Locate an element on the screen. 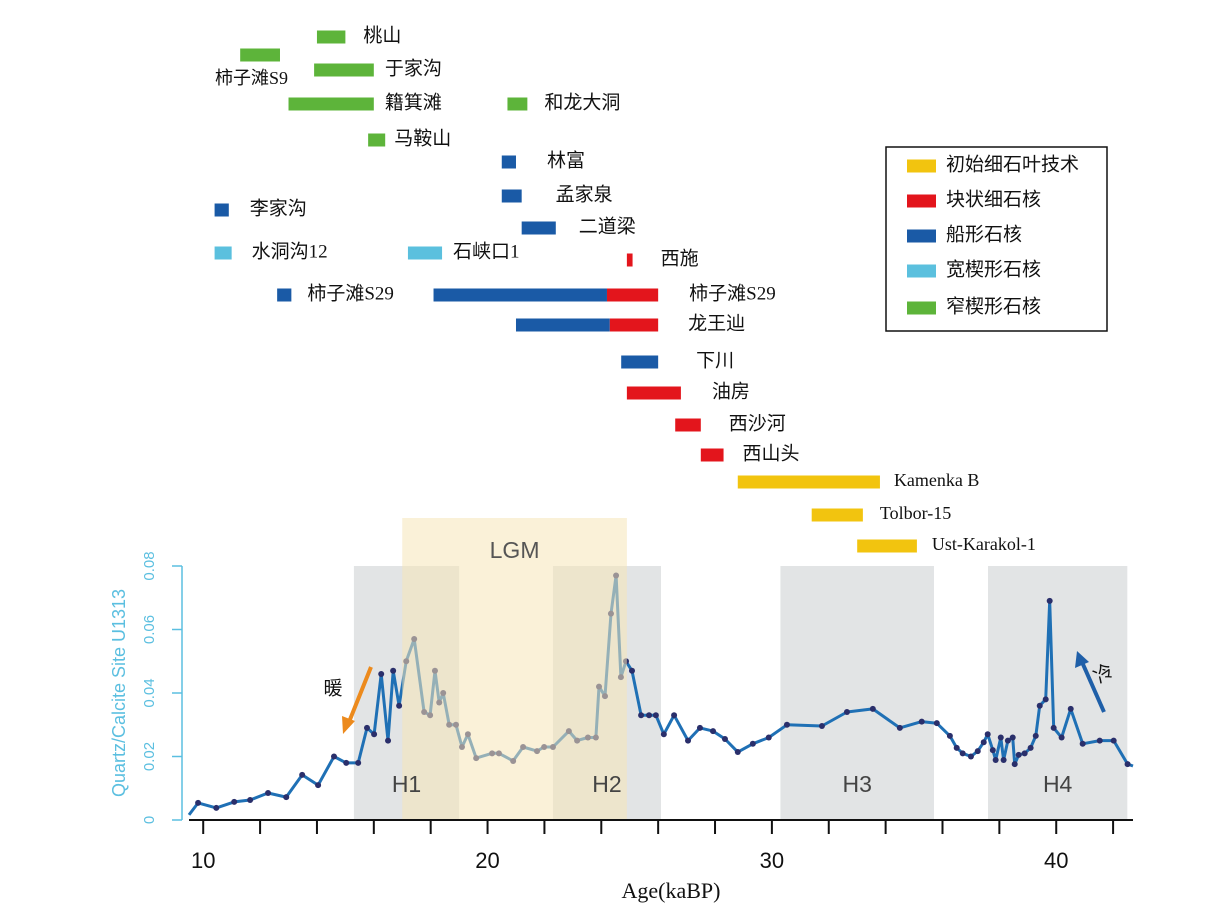  period-label: LGM is located at coordinates (515, 550).